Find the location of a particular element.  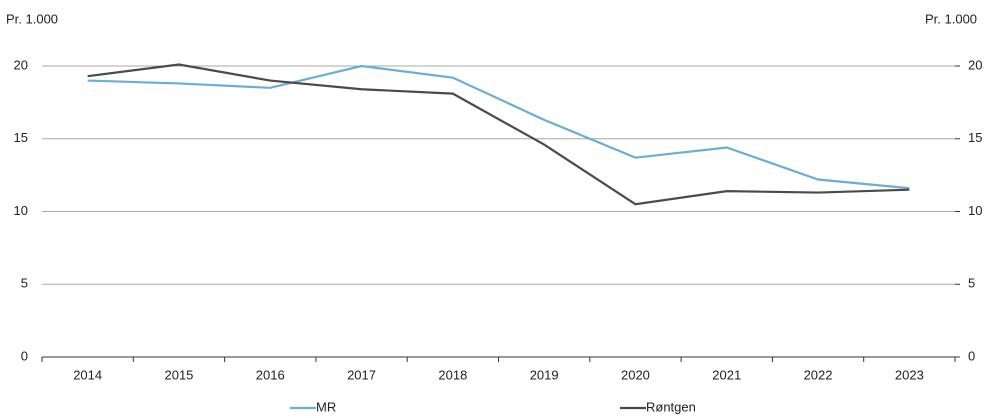

x-tick-label: 2015 is located at coordinates (178, 374).